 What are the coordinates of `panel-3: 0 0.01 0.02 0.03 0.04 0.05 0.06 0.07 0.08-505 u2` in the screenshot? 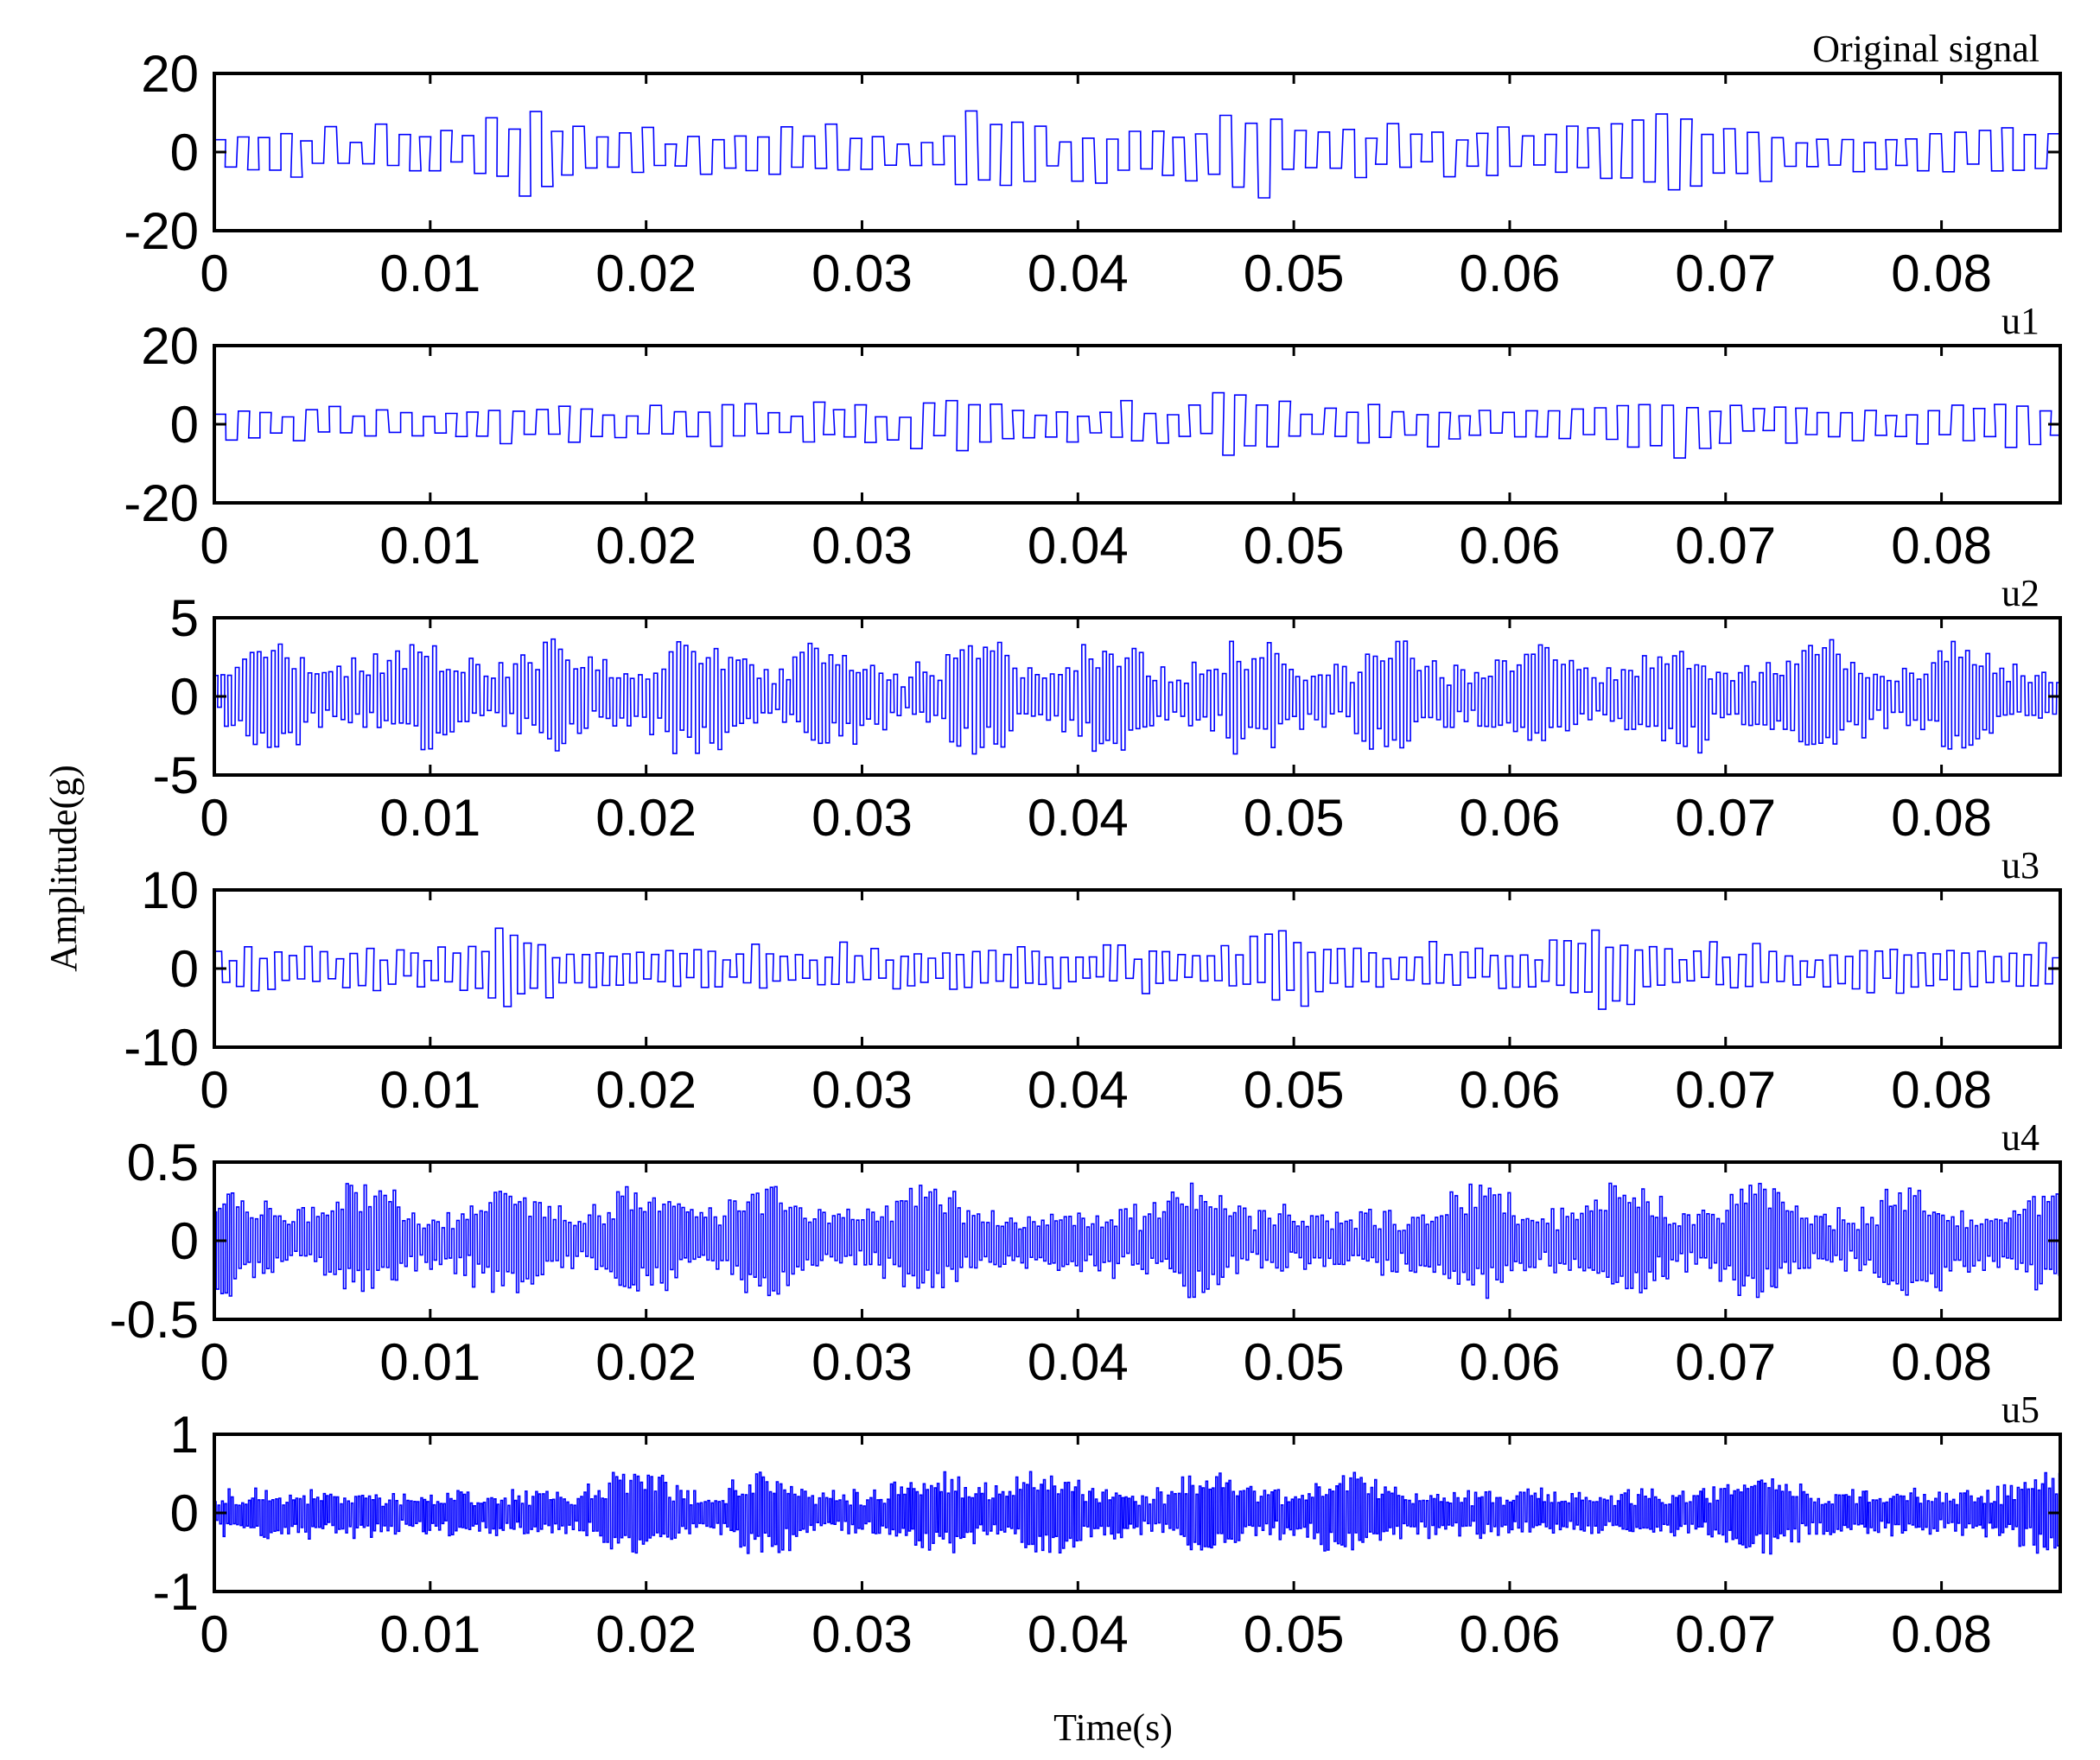 It's located at (1107, 710).